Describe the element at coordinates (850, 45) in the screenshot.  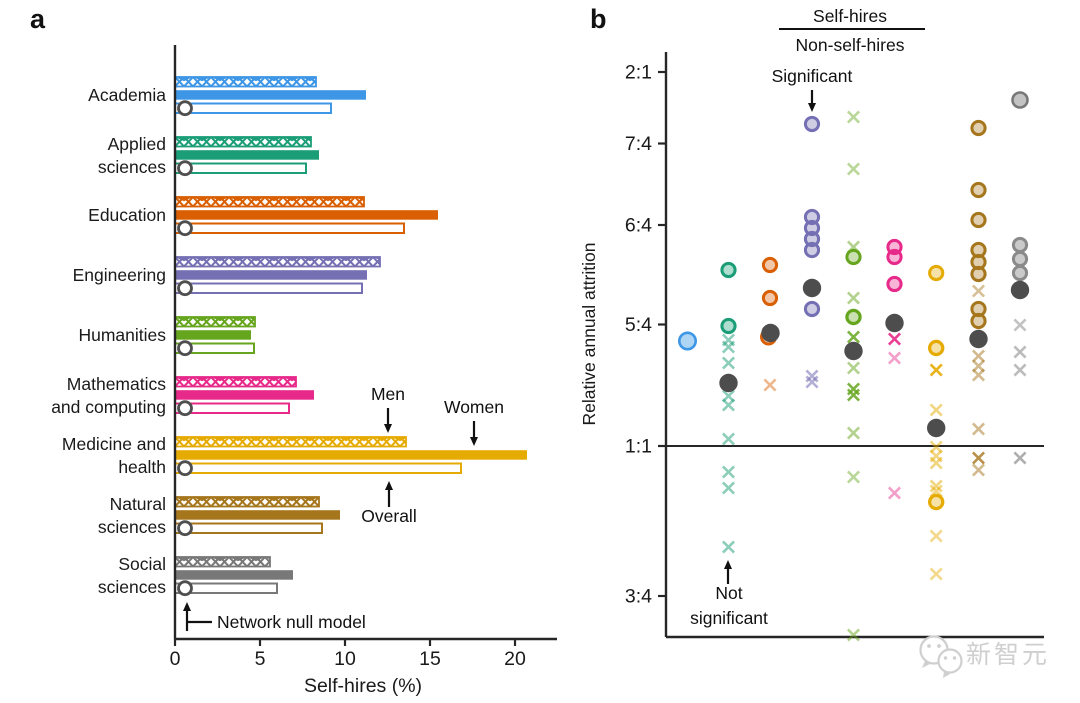
I see `svg-text: Non-self-hires` at that location.